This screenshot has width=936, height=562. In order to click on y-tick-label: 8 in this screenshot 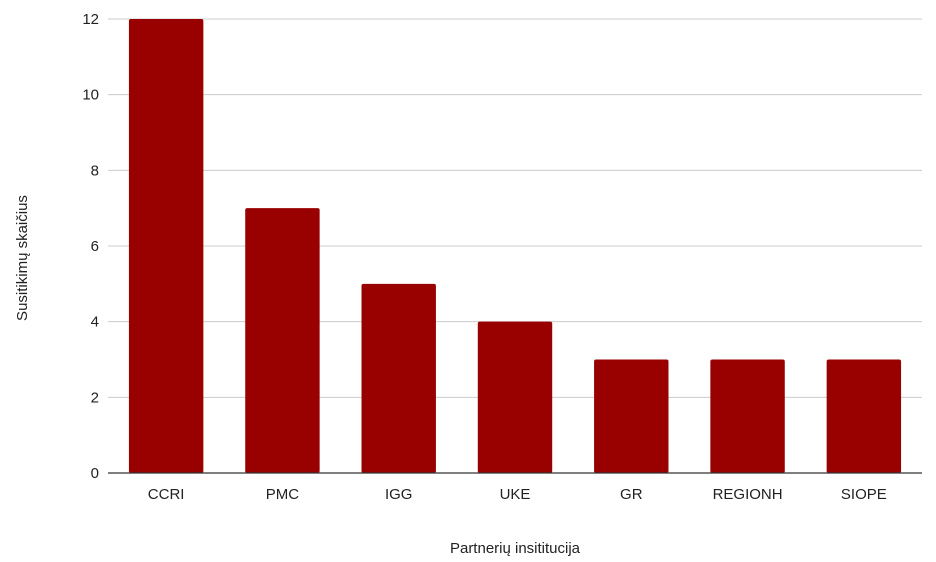, I will do `click(95, 170)`.